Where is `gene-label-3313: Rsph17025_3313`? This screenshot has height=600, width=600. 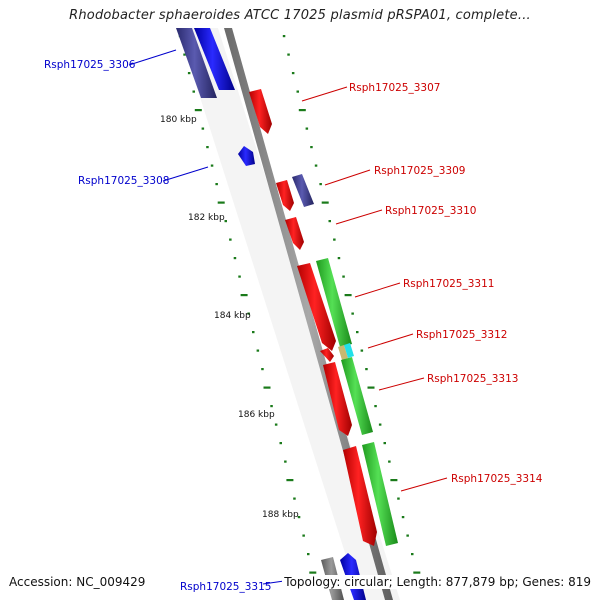 gene-label-3313: Rsph17025_3313 is located at coordinates (472, 379).